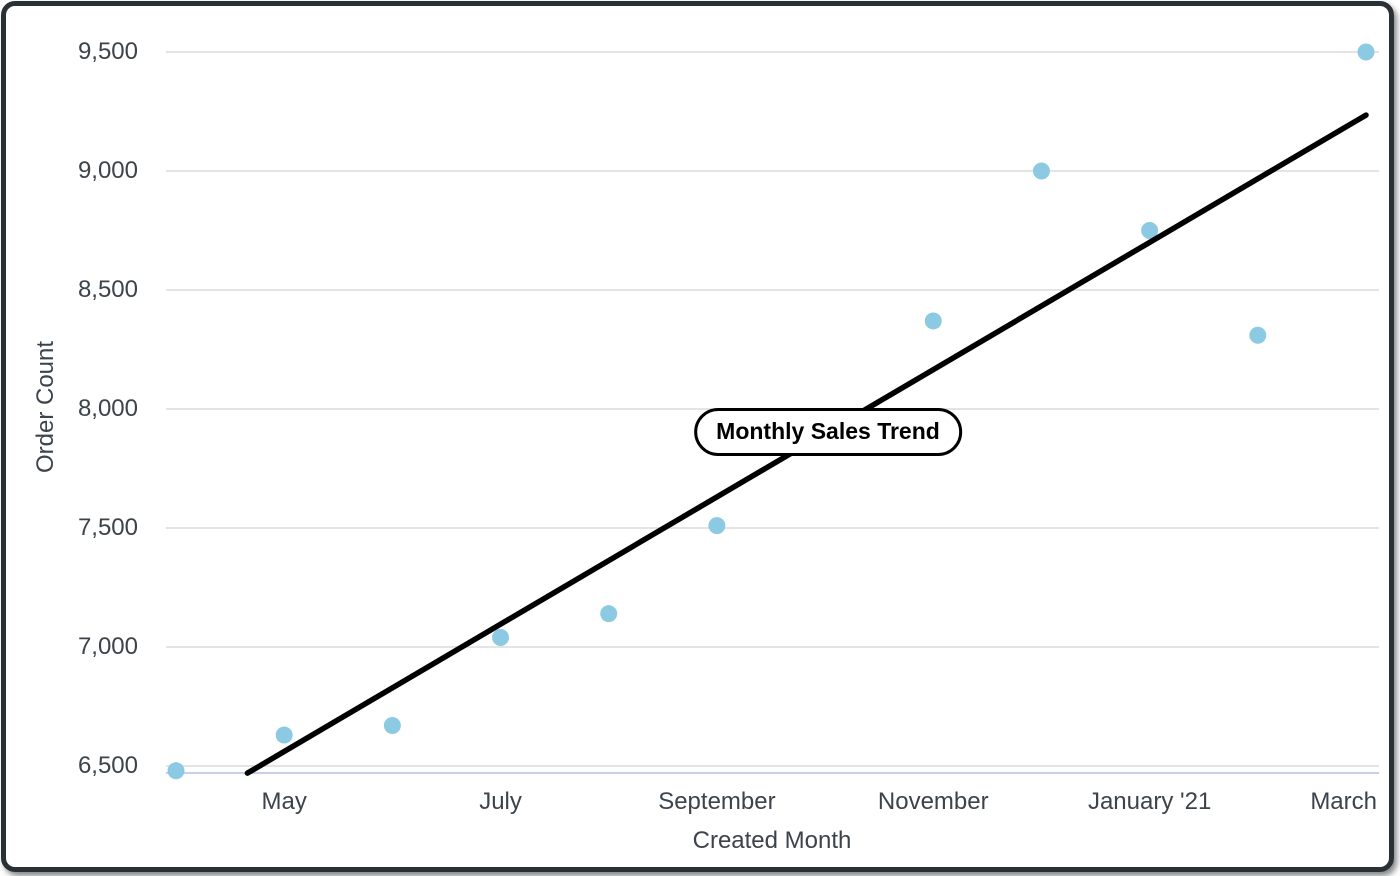 Image resolution: width=1400 pixels, height=876 pixels. I want to click on x-tick-label: November, so click(933, 801).